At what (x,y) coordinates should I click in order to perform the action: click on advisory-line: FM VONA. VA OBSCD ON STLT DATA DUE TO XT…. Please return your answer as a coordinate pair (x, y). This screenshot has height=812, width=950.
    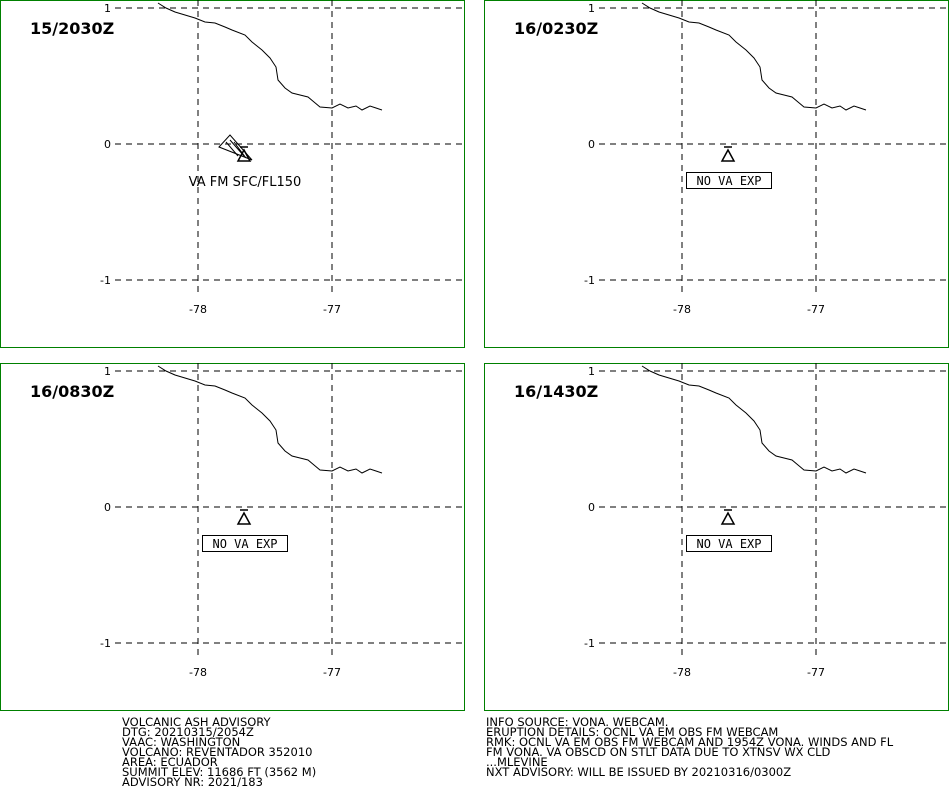
    Looking at the image, I should click on (658, 752).